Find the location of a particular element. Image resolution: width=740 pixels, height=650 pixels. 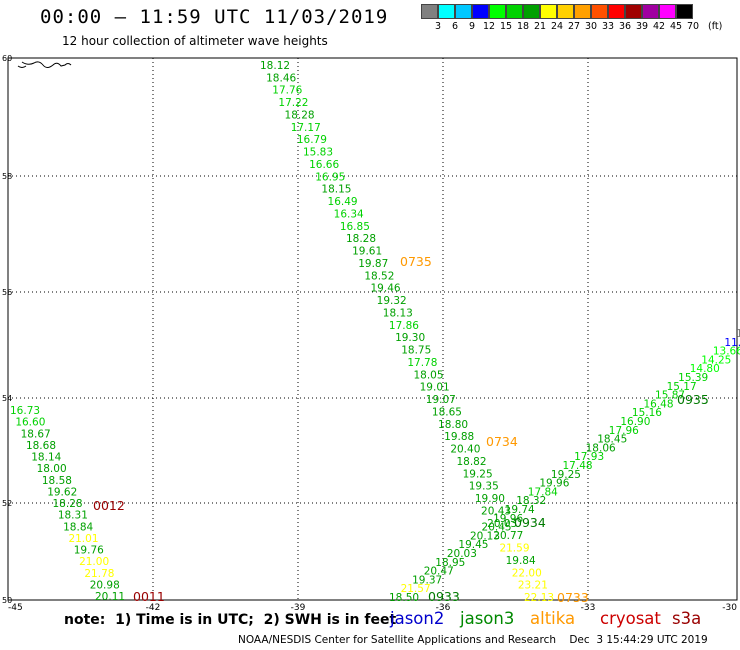

legend-label: 12 is located at coordinates (489, 26).